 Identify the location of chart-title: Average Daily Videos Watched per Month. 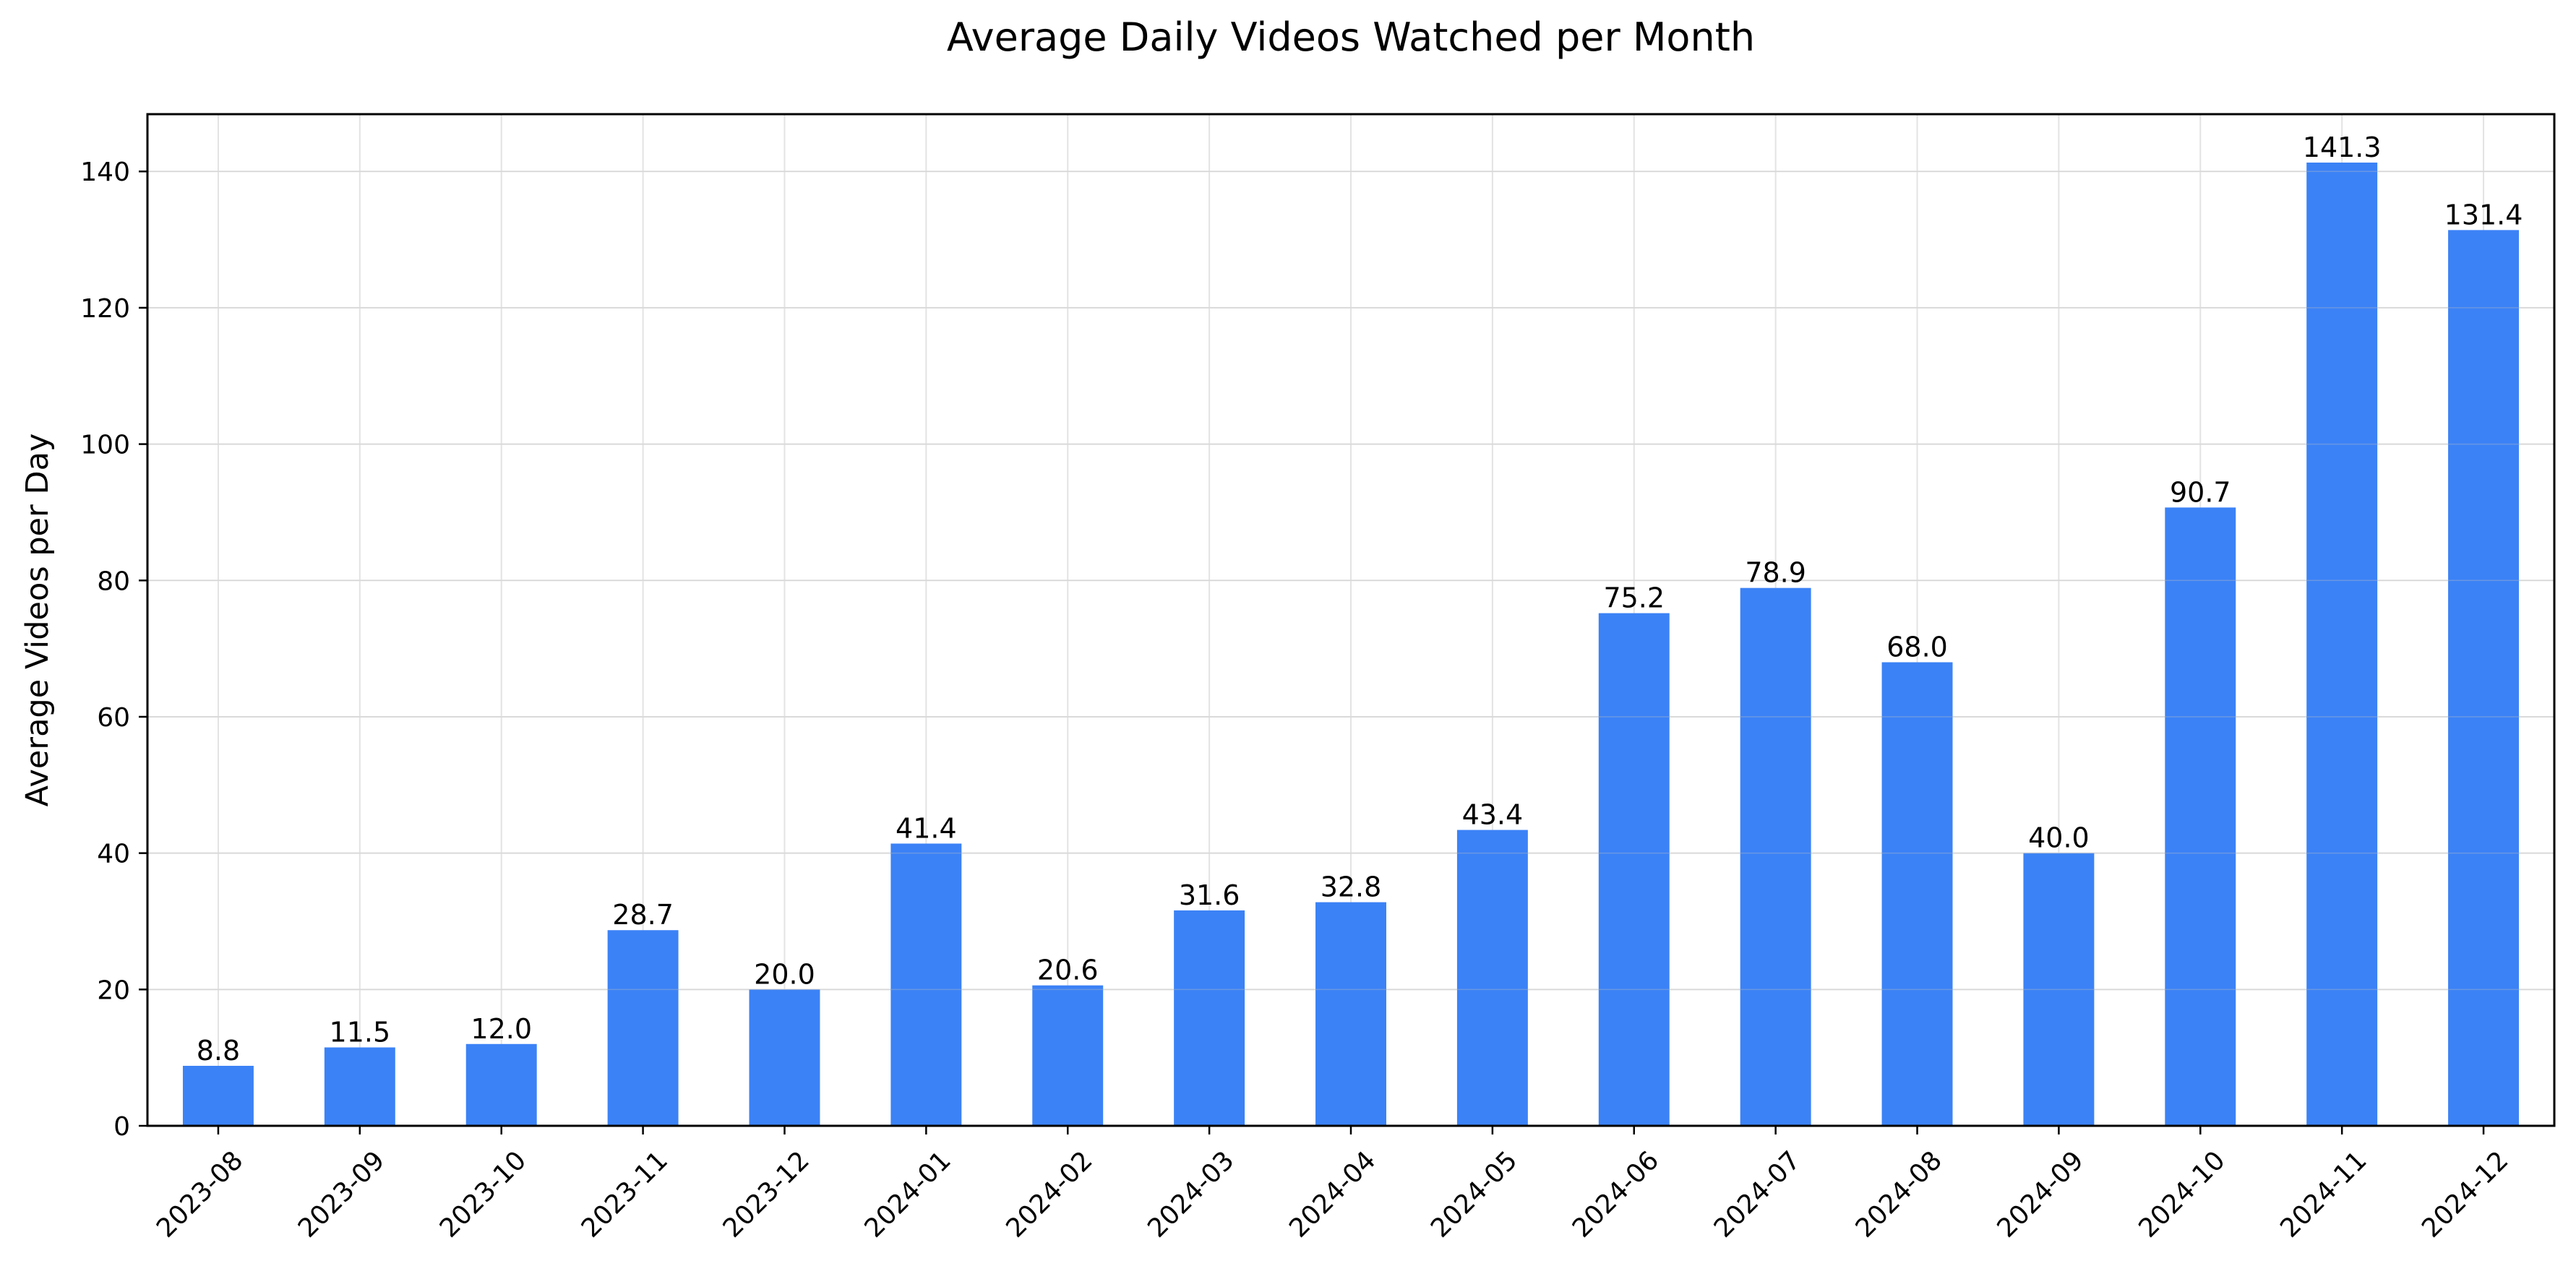
(1351, 37).